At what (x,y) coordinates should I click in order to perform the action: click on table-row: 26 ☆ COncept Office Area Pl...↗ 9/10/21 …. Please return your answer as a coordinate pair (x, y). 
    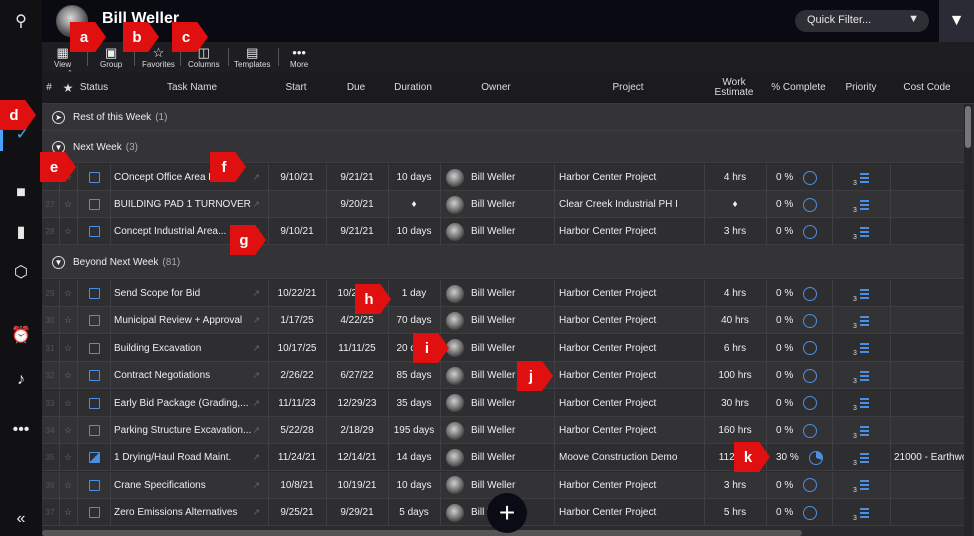
    Looking at the image, I should click on (503, 177).